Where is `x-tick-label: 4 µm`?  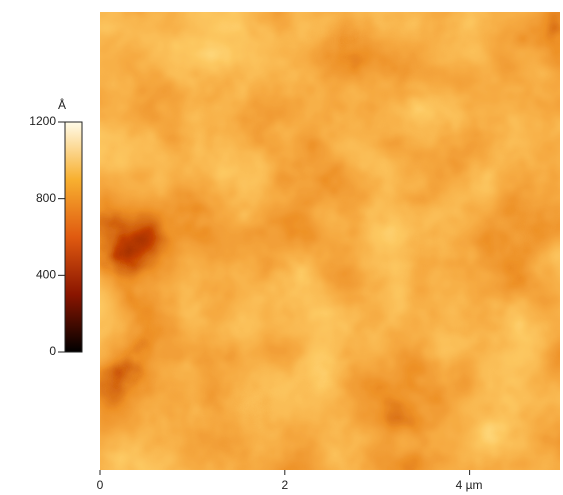
x-tick-label: 4 µm is located at coordinates (469, 485).